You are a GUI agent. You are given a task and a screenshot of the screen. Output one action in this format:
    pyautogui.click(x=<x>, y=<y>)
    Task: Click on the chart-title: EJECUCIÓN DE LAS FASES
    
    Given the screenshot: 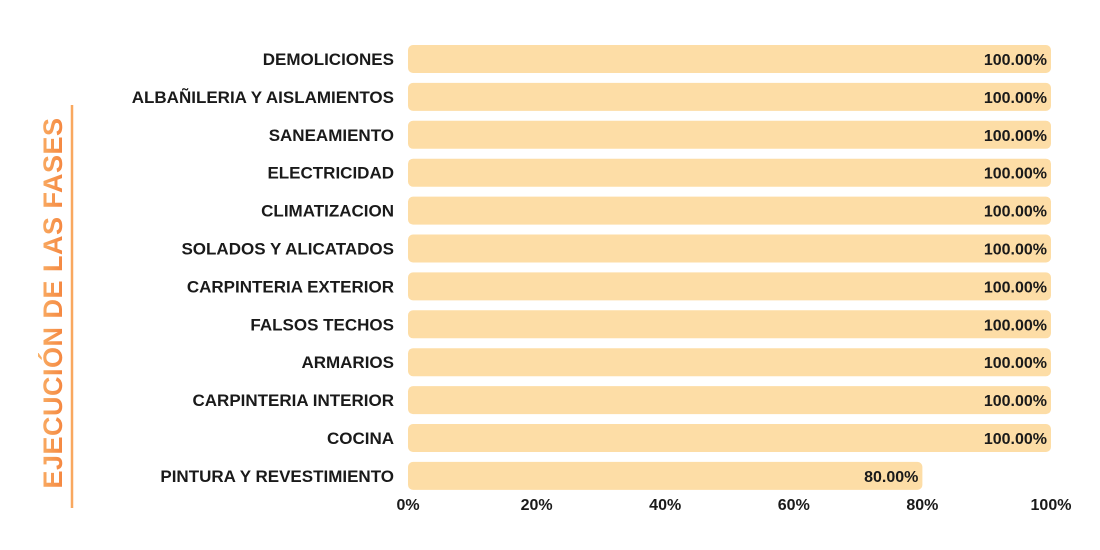 What is the action you would take?
    pyautogui.click(x=52, y=302)
    